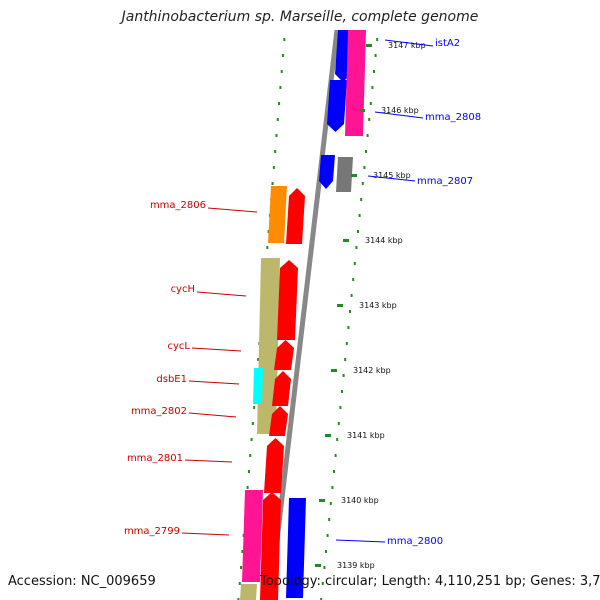 The image size is (600, 600). What do you see at coordinates (360, 500) in the screenshot?
I see `tick-label: 3140 kbp` at bounding box center [360, 500].